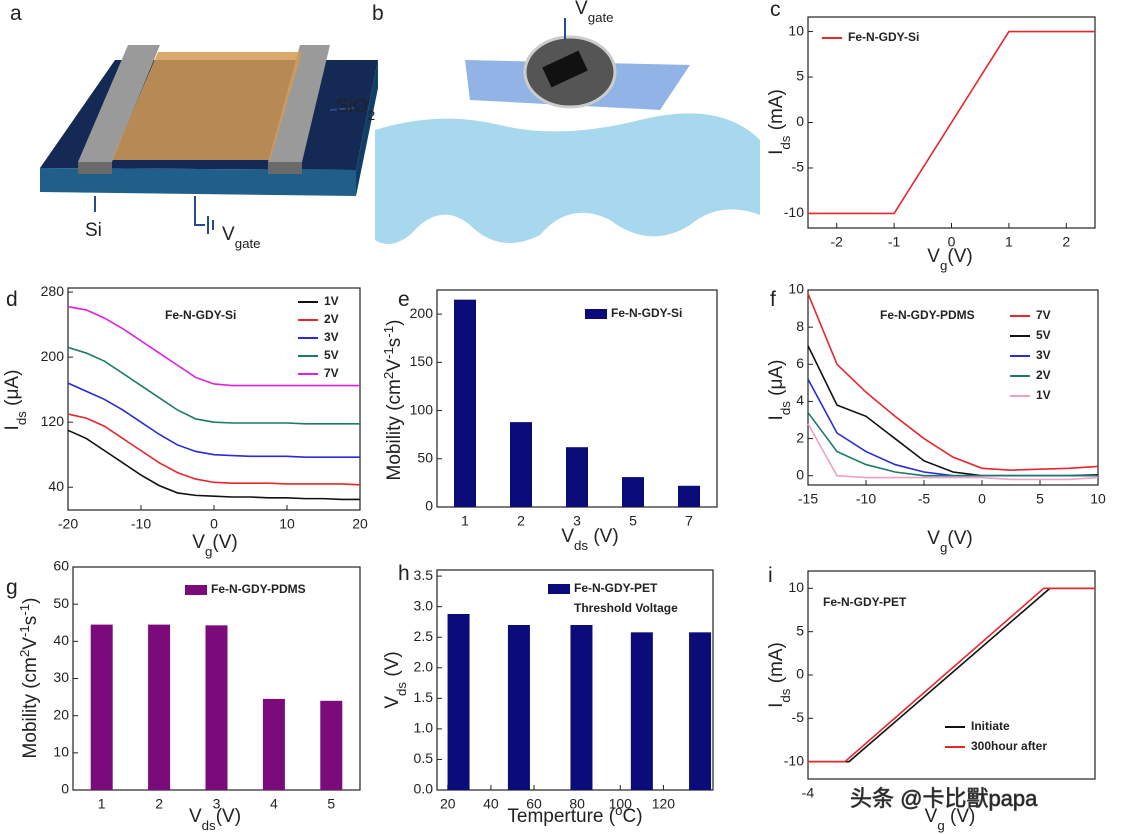 This screenshot has height=834, width=1124. Describe the element at coordinates (800, 363) in the screenshot. I see `y-tick-label: 6` at that location.